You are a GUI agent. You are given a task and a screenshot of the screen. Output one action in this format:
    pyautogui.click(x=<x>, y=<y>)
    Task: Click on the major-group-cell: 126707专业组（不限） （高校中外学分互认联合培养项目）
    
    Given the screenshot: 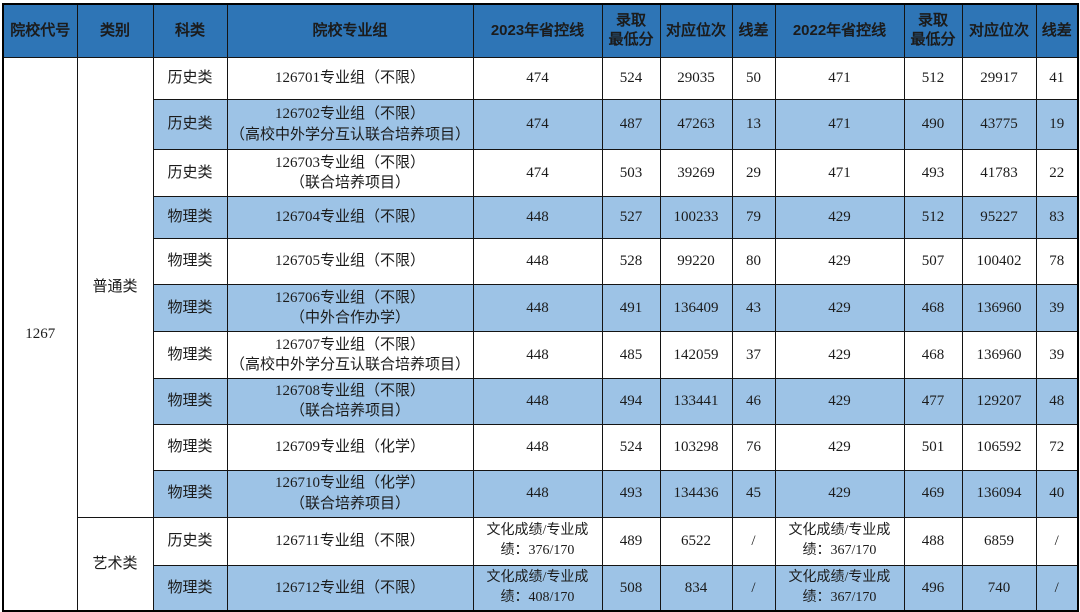 What is the action you would take?
    pyautogui.click(x=350, y=355)
    